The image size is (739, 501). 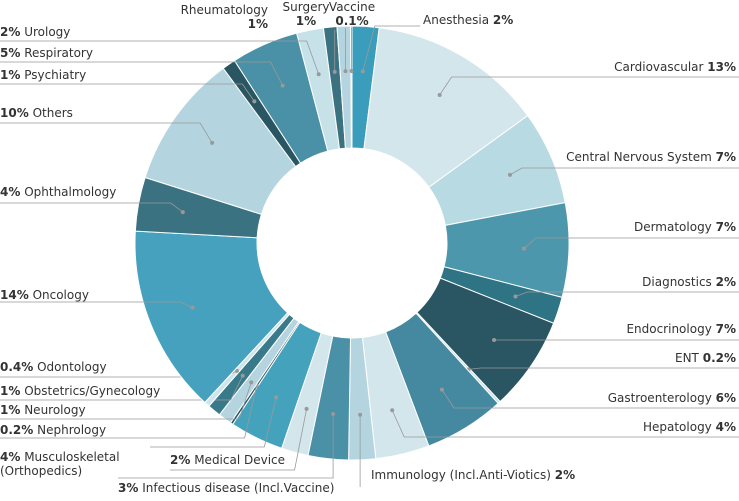 I want to click on value-label: 5%, so click(x=10, y=53).